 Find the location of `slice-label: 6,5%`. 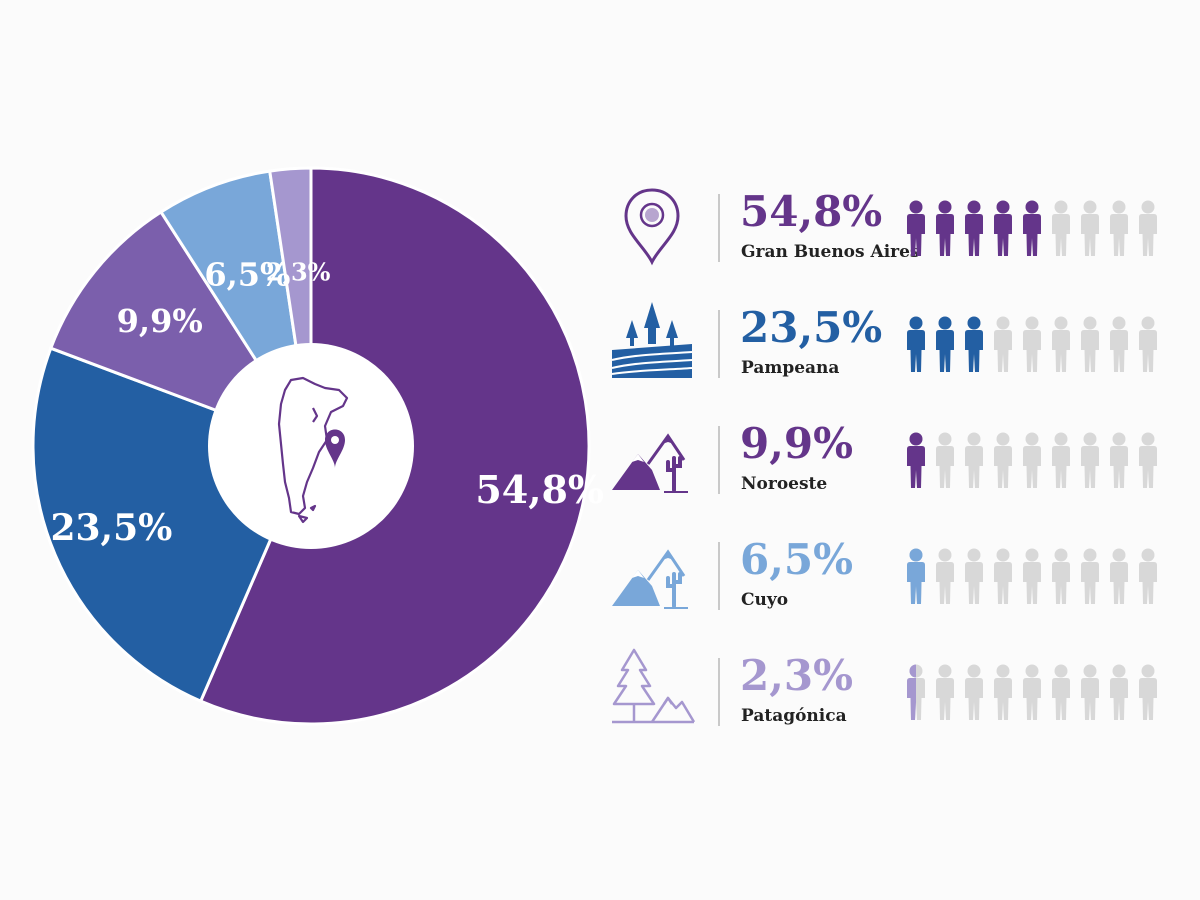

slice-label: 6,5% is located at coordinates (247, 274).